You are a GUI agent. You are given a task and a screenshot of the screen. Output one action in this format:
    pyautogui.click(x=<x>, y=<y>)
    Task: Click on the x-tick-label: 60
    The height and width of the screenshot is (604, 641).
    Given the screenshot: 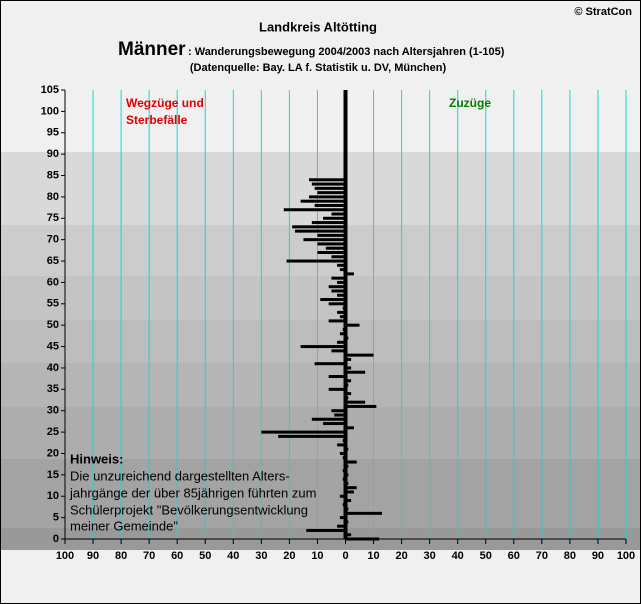 What is the action you would take?
    pyautogui.click(x=514, y=556)
    